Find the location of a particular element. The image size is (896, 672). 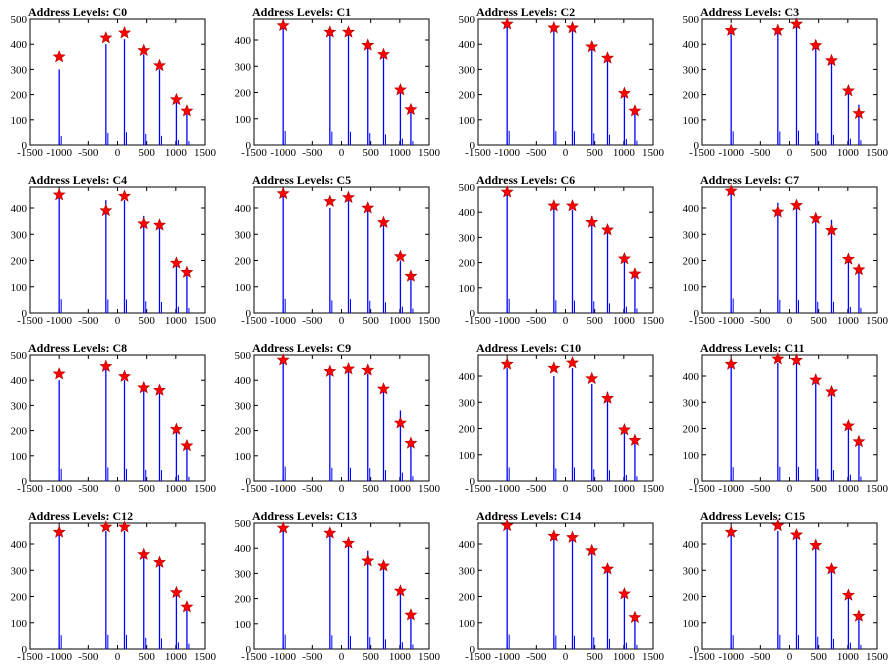

panel-title: Address Levels: C10 is located at coordinates (528, 348).